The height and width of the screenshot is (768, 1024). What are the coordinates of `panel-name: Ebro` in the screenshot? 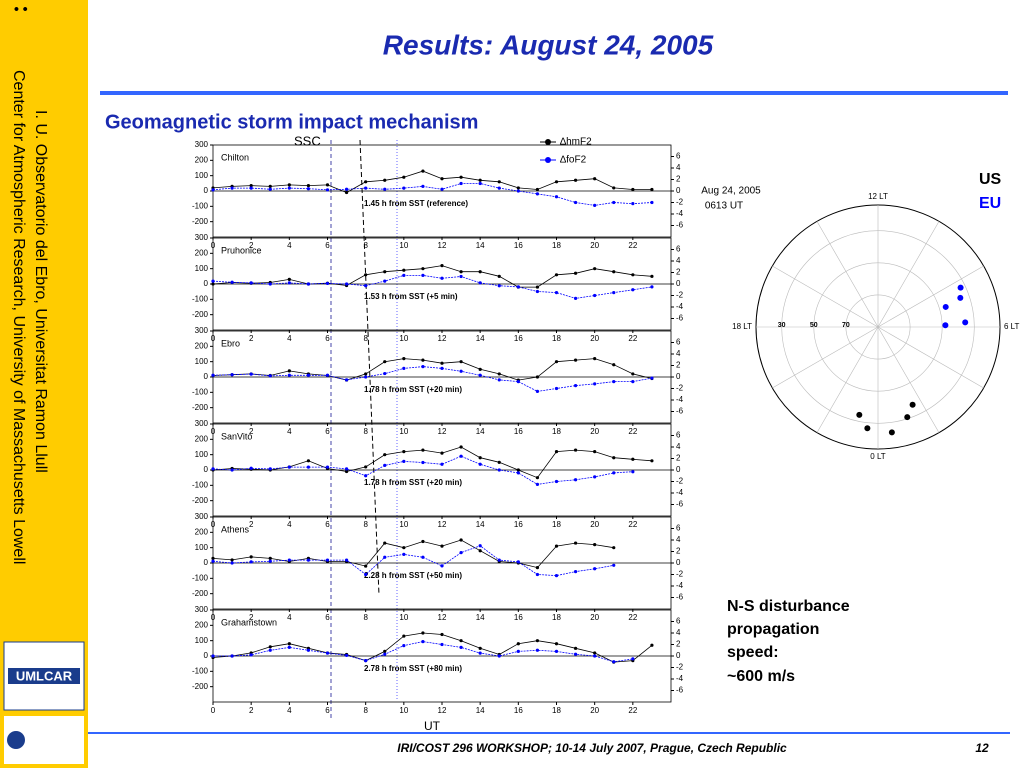 It's located at (230, 343).